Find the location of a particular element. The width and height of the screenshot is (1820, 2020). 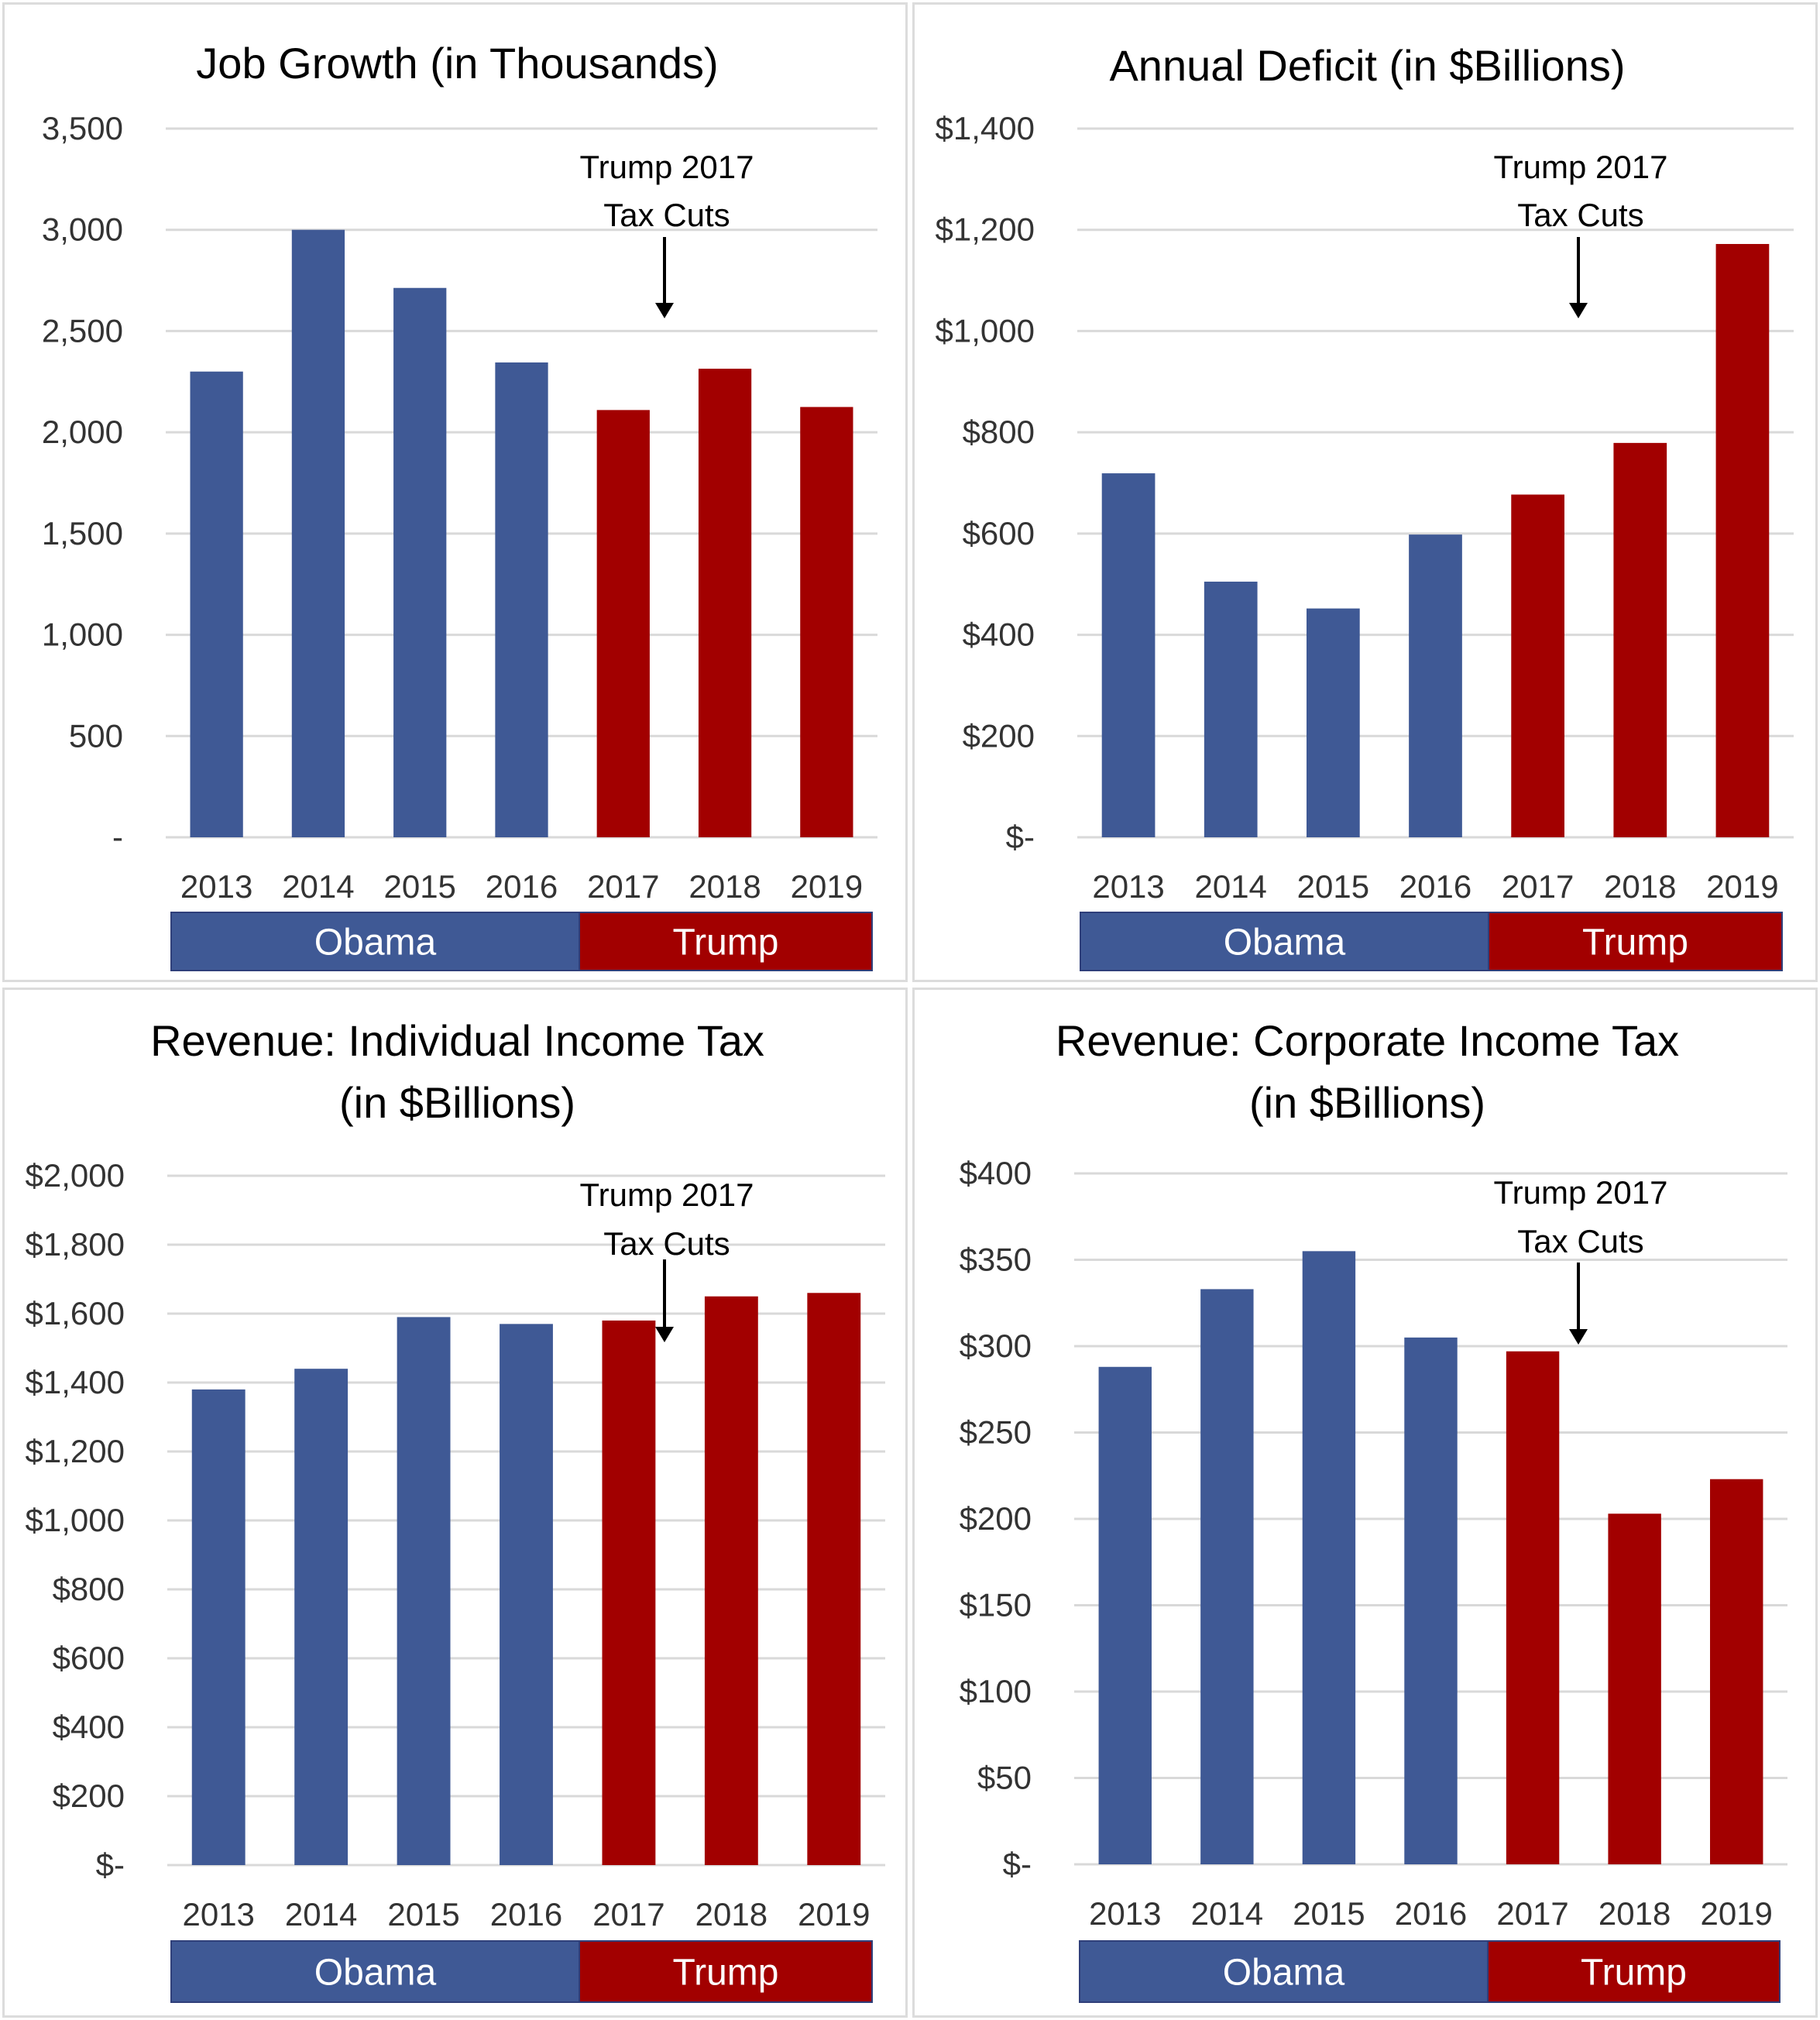

y-tick-label: $1,800 is located at coordinates (75, 1244).